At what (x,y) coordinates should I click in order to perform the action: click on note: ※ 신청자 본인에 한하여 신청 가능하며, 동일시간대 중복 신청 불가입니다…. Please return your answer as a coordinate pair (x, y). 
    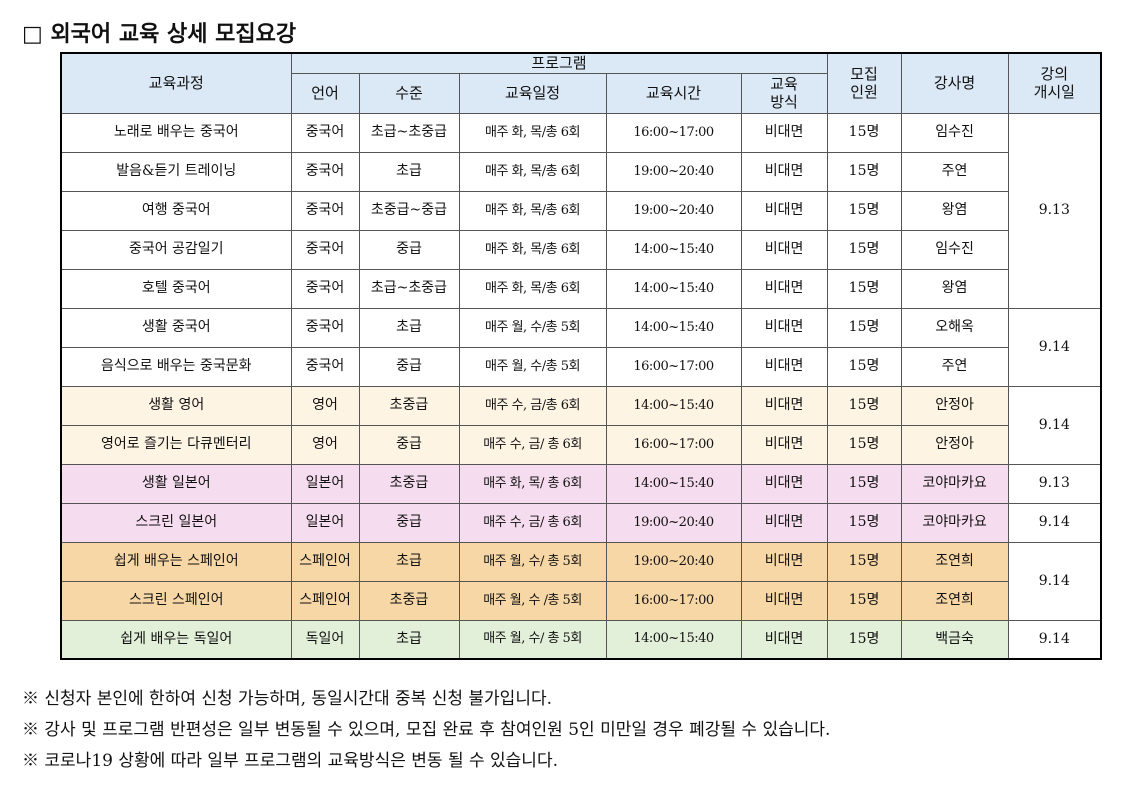
    Looking at the image, I should click on (287, 699).